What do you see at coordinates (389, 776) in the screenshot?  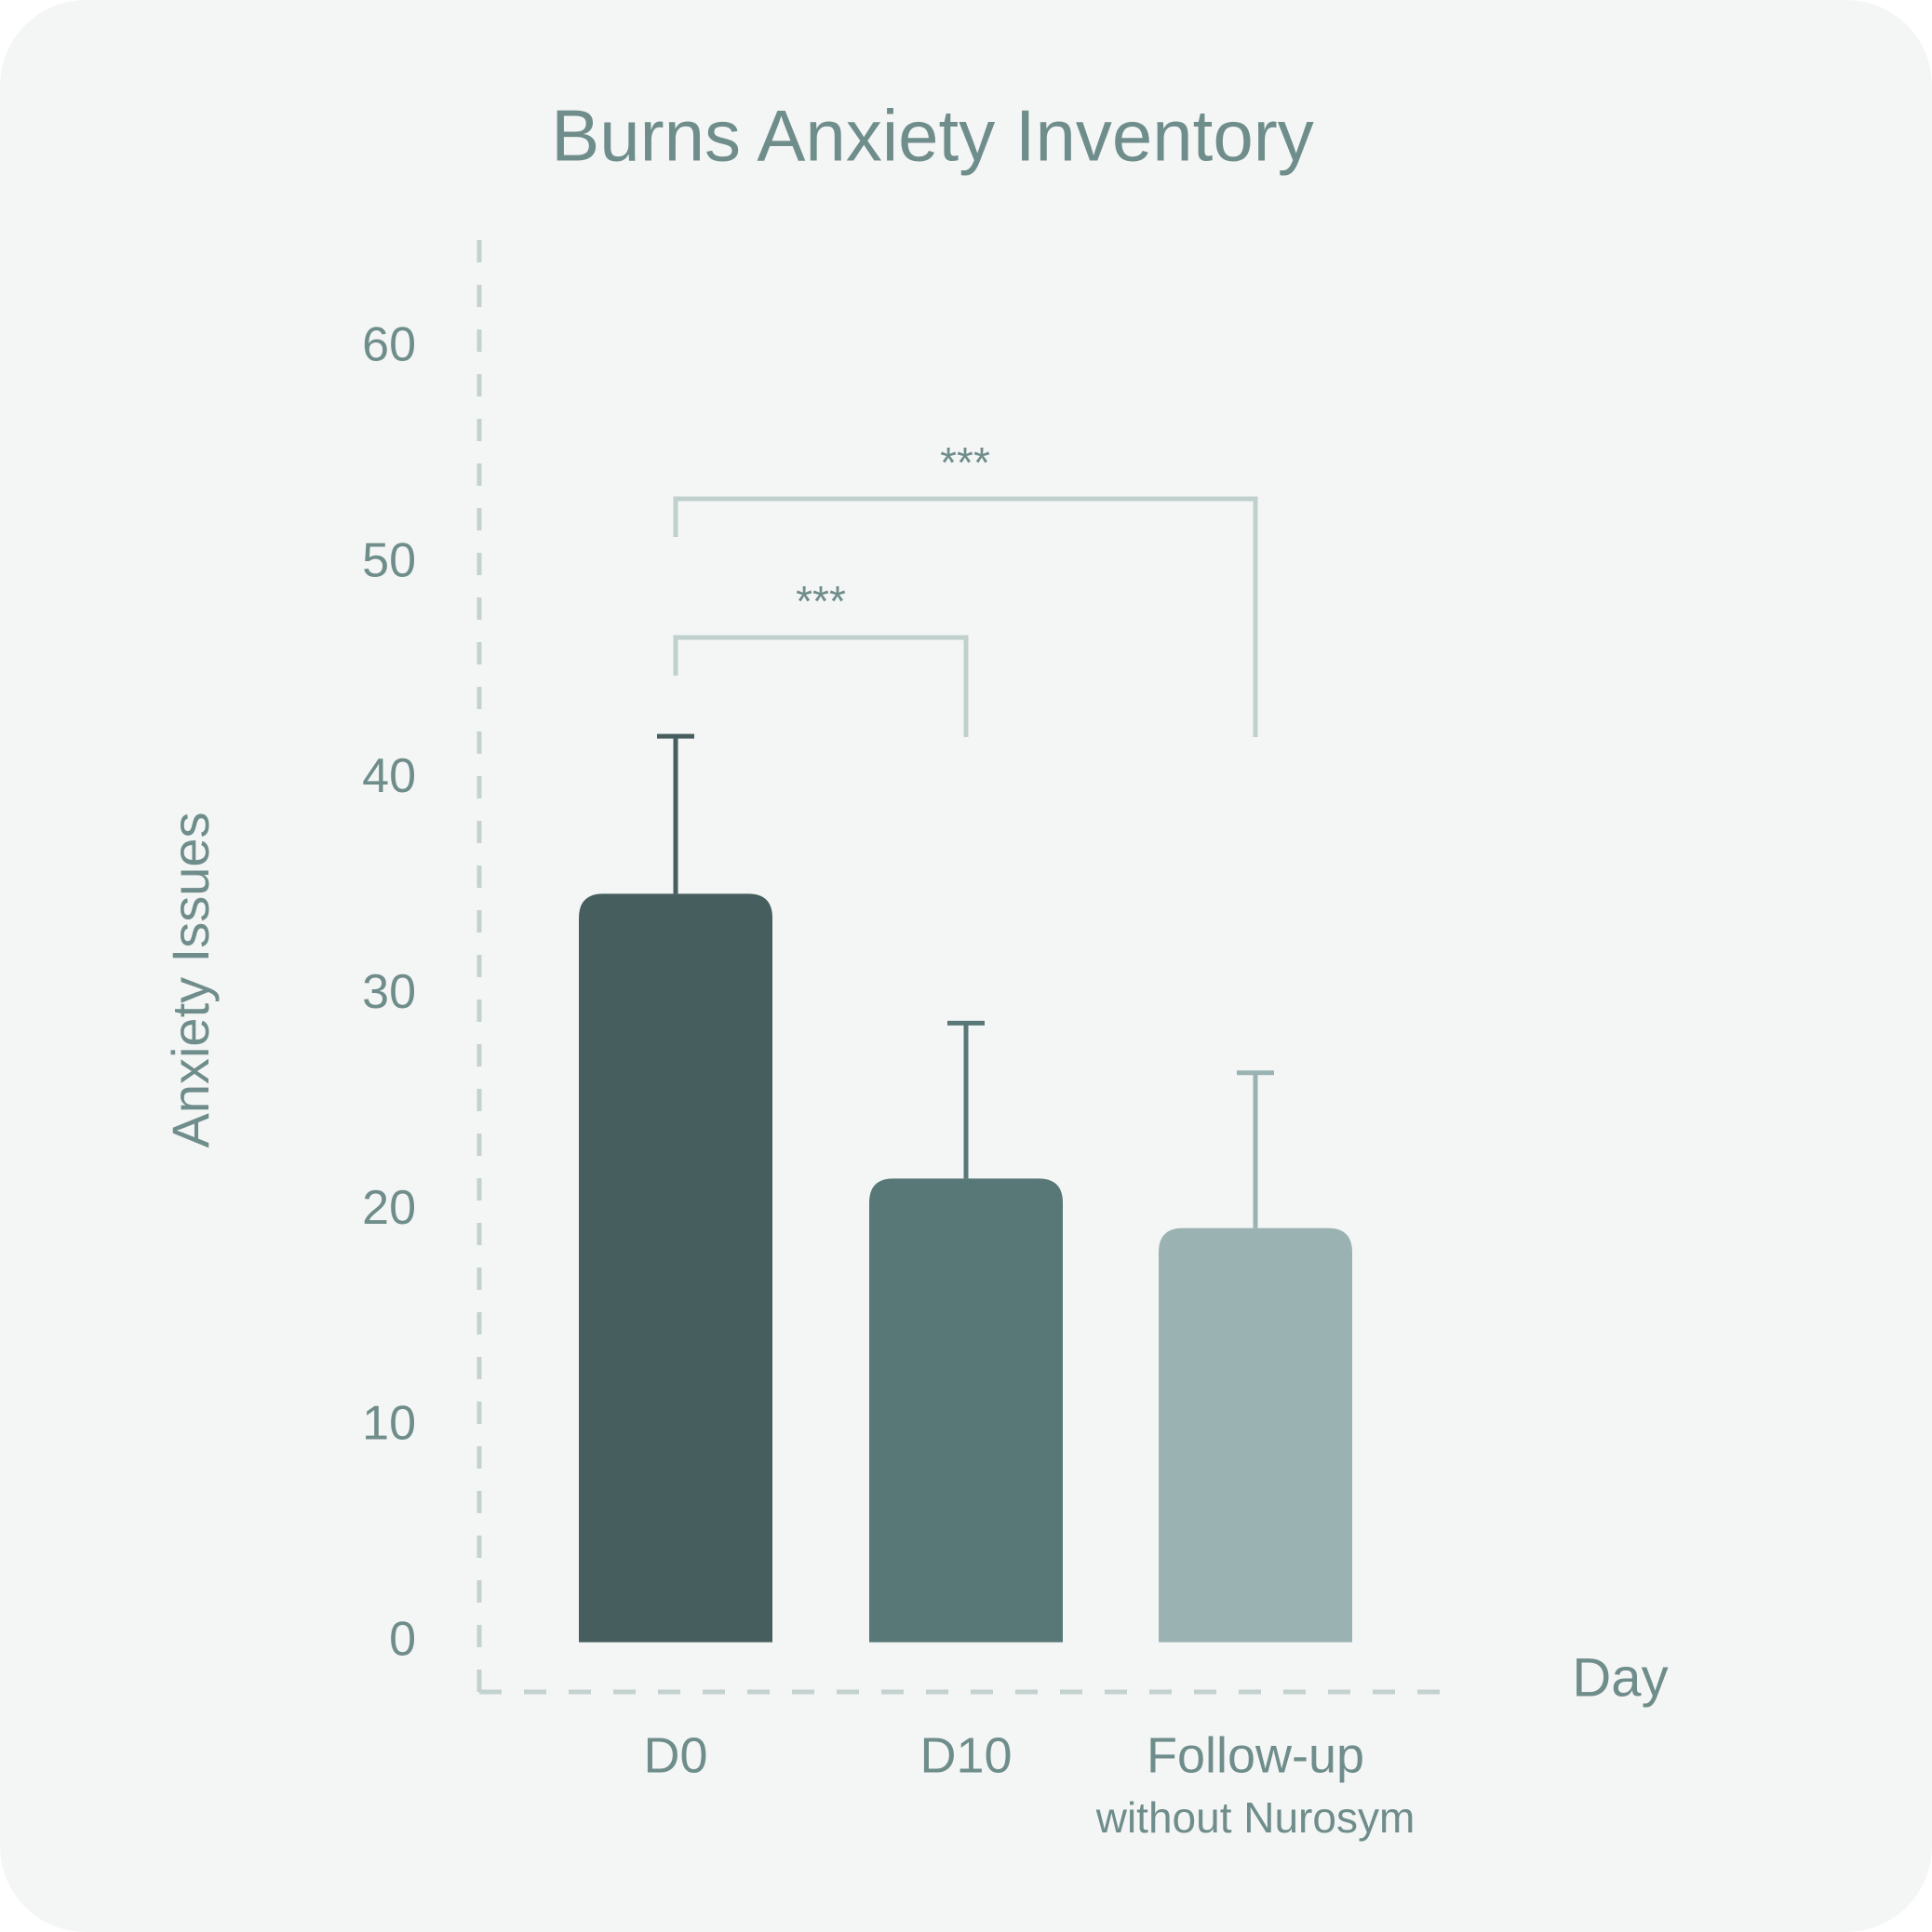 I see `y-tick-label: 40` at bounding box center [389, 776].